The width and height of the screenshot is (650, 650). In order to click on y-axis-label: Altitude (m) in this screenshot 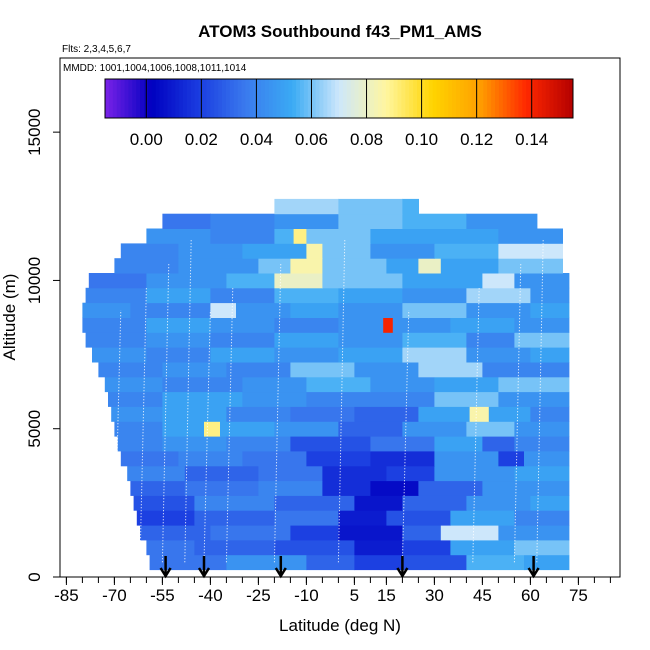, I will do `click(9, 317)`.